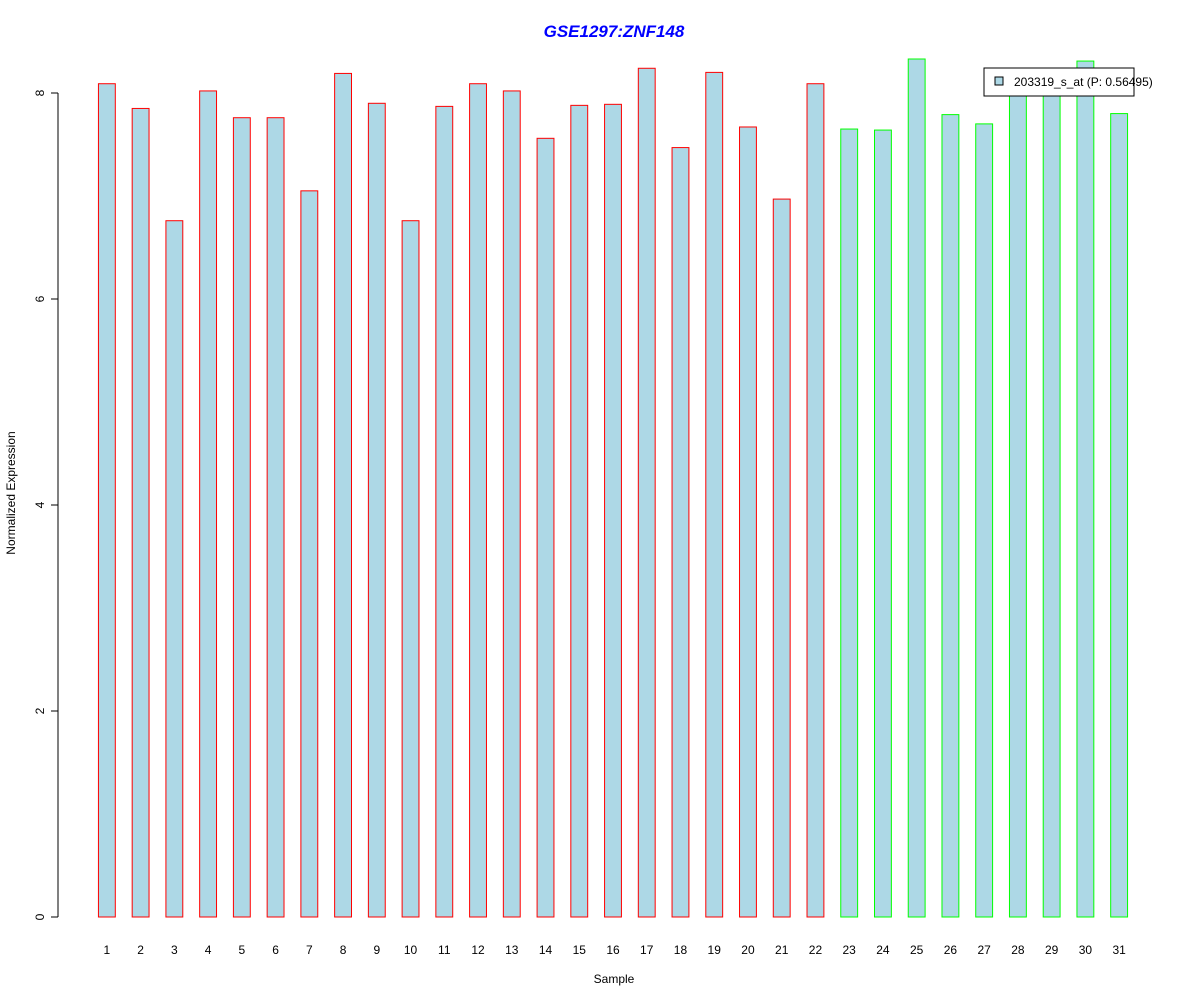  I want to click on x-tick-label: 1, so click(107, 950).